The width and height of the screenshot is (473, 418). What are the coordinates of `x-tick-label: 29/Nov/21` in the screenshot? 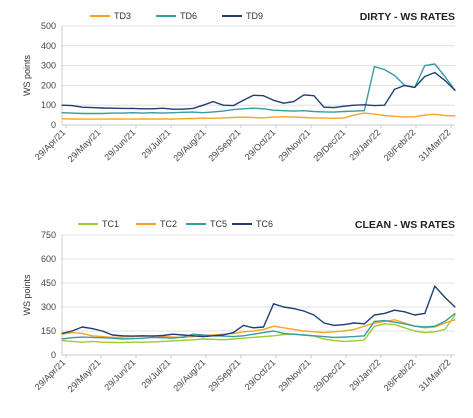 It's located at (294, 375).